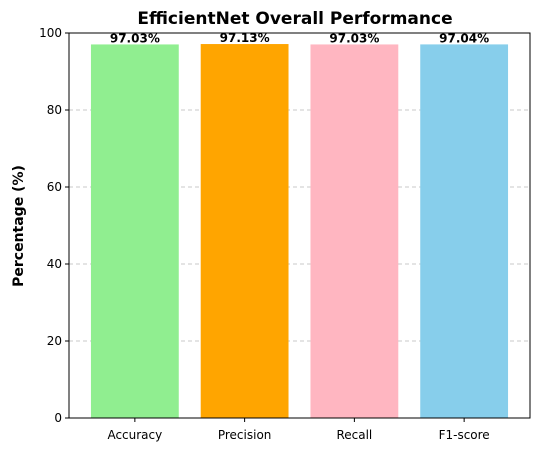 The height and width of the screenshot is (452, 544). What do you see at coordinates (298, 430) in the screenshot?
I see `x-axis-ticks: Accuracy Precision Recall F1-score` at bounding box center [298, 430].